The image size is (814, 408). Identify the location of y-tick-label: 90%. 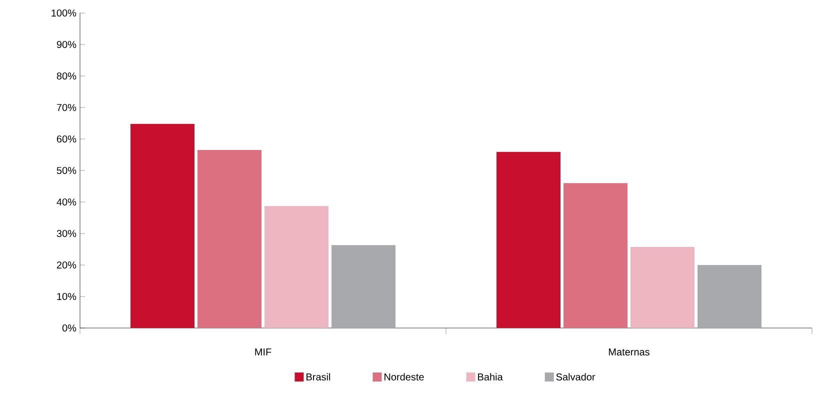
(66, 44).